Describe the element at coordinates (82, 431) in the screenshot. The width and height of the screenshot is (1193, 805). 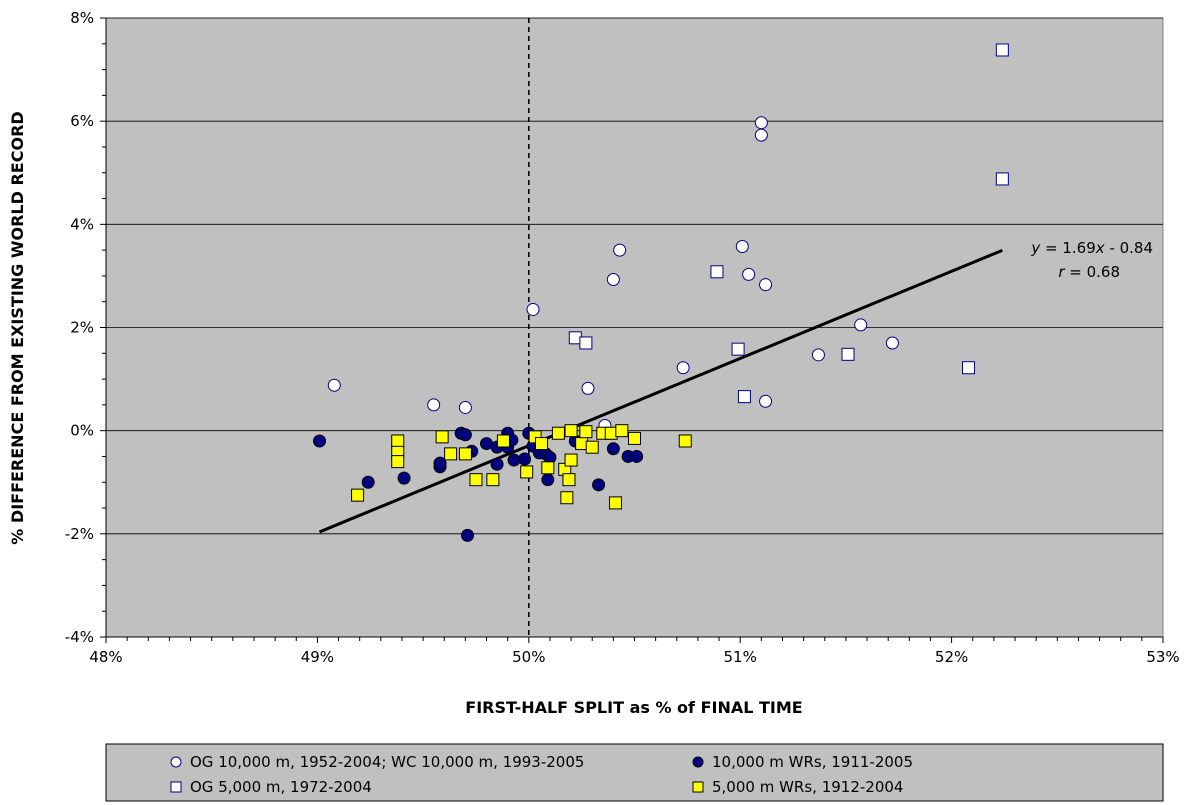
I see `y-tick-label: 0%` at that location.